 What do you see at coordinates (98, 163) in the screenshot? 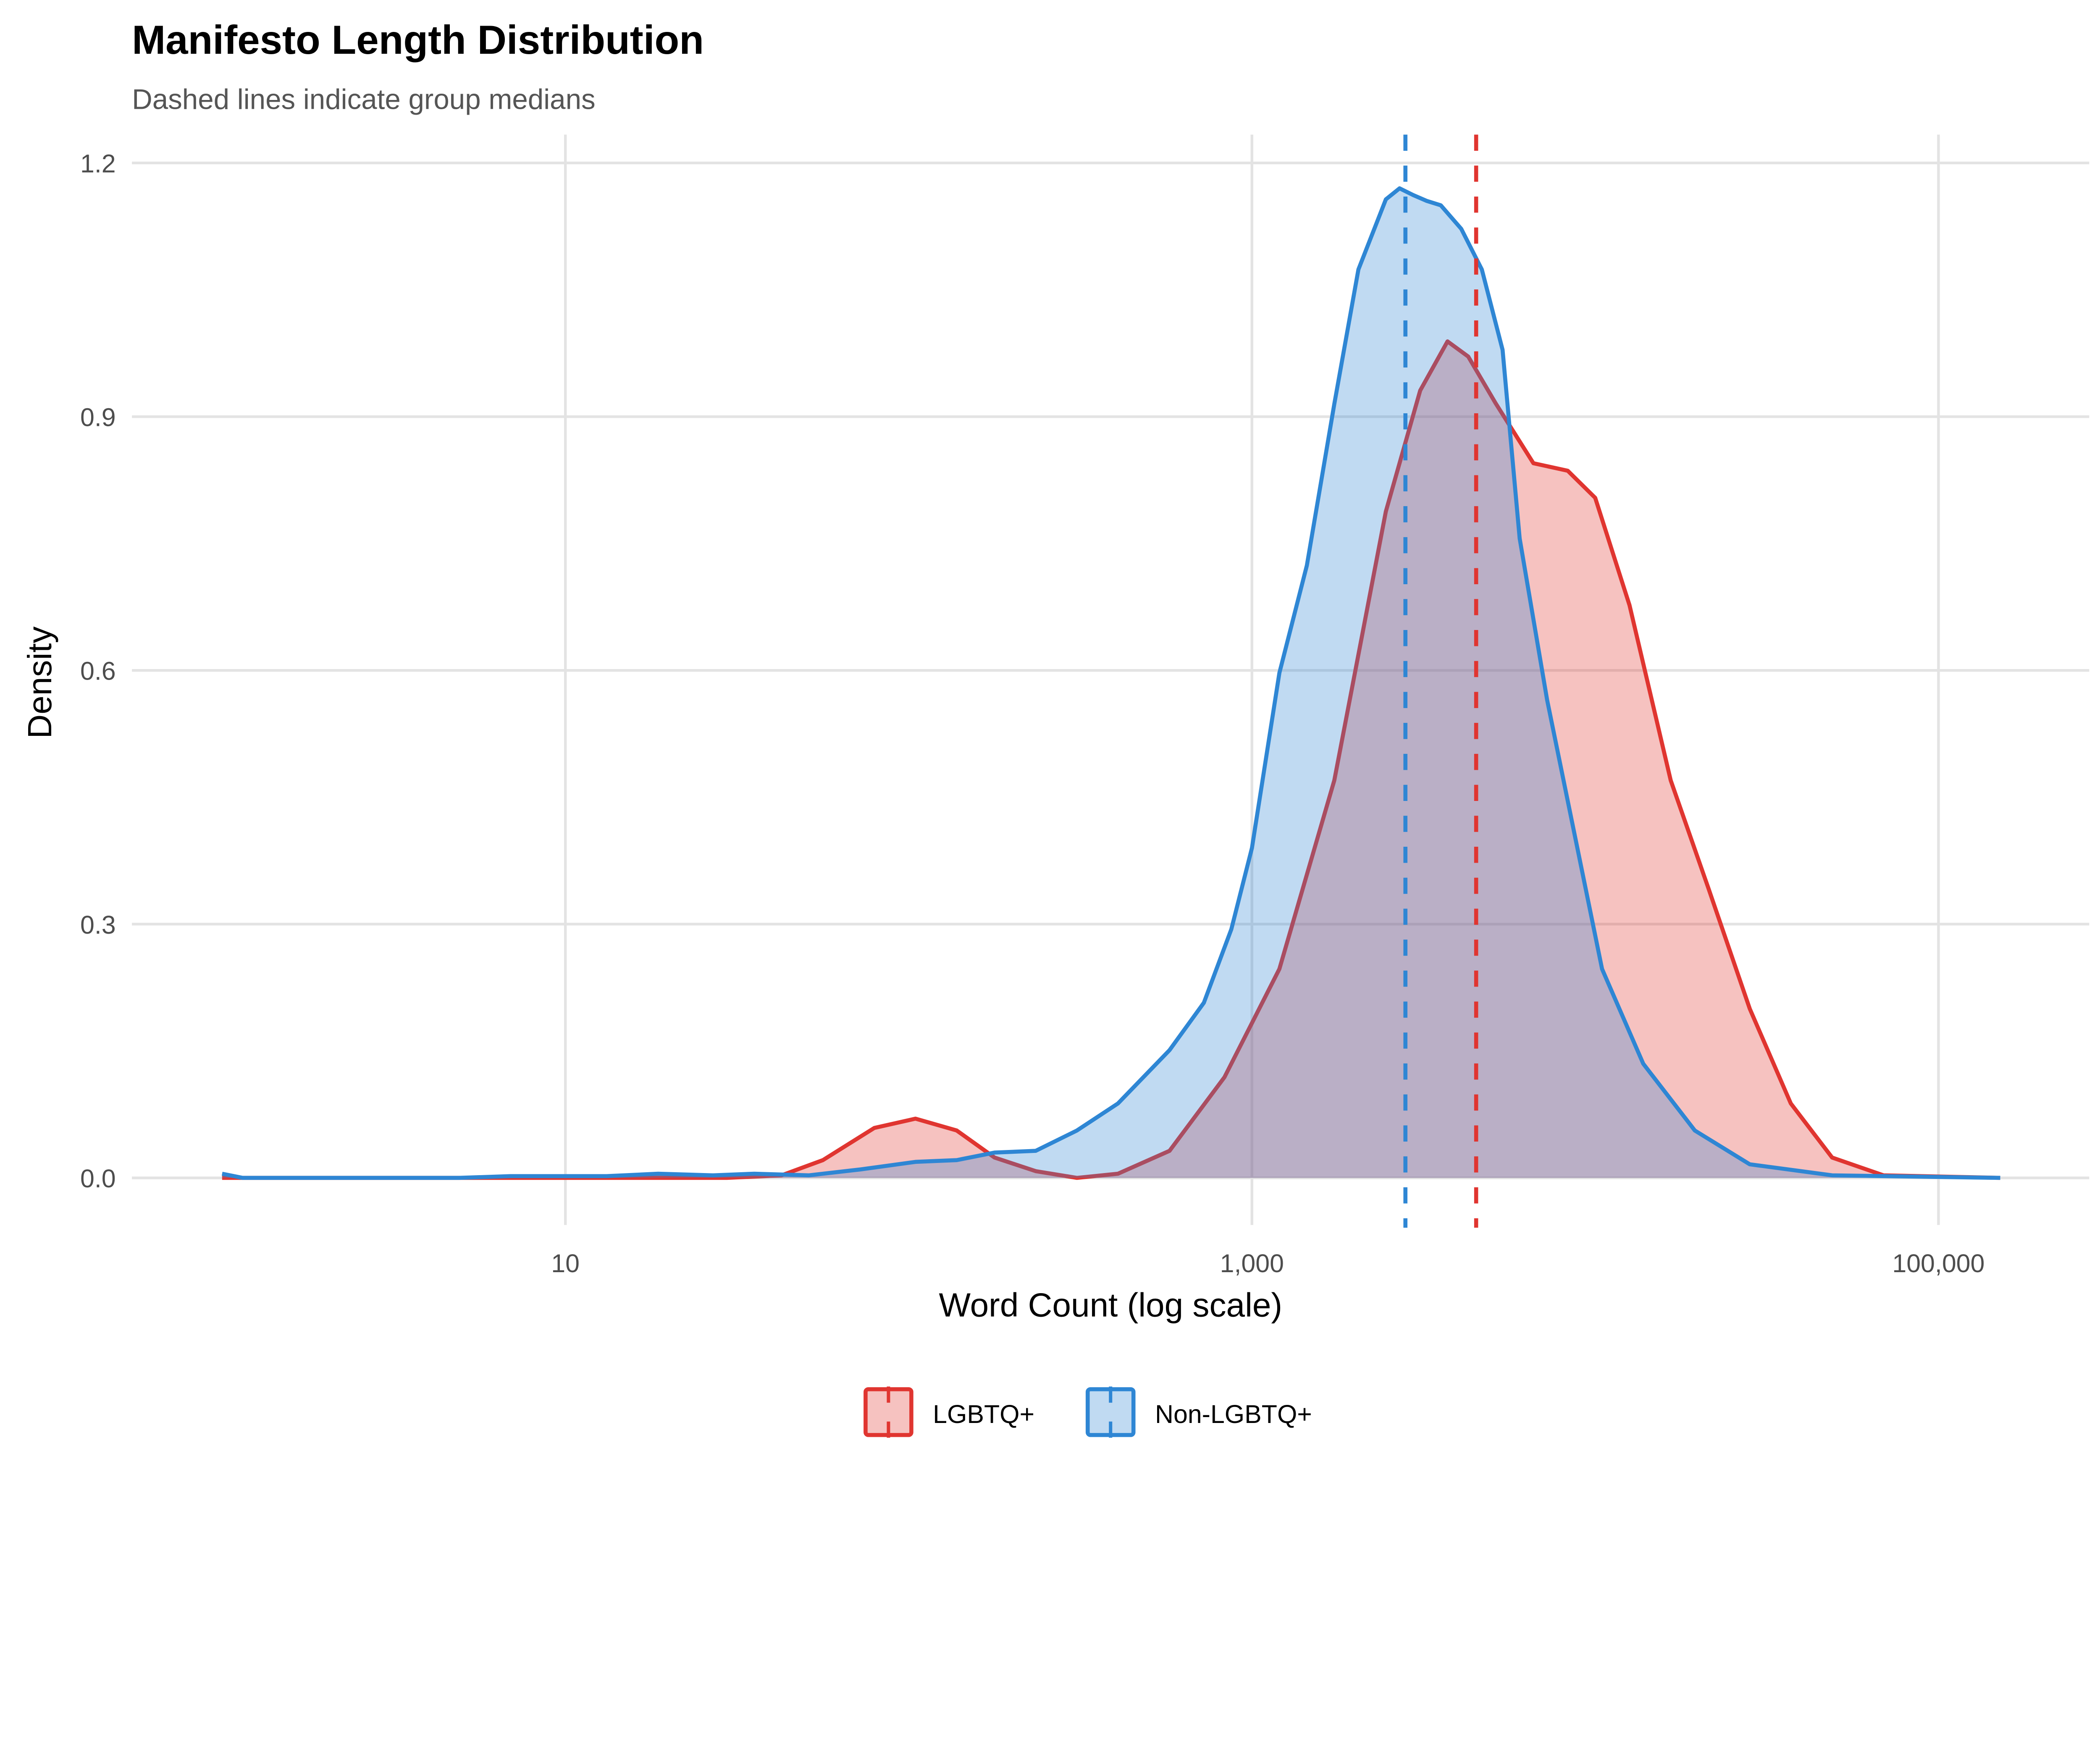
I see `y-tick-label: 1.2` at bounding box center [98, 163].